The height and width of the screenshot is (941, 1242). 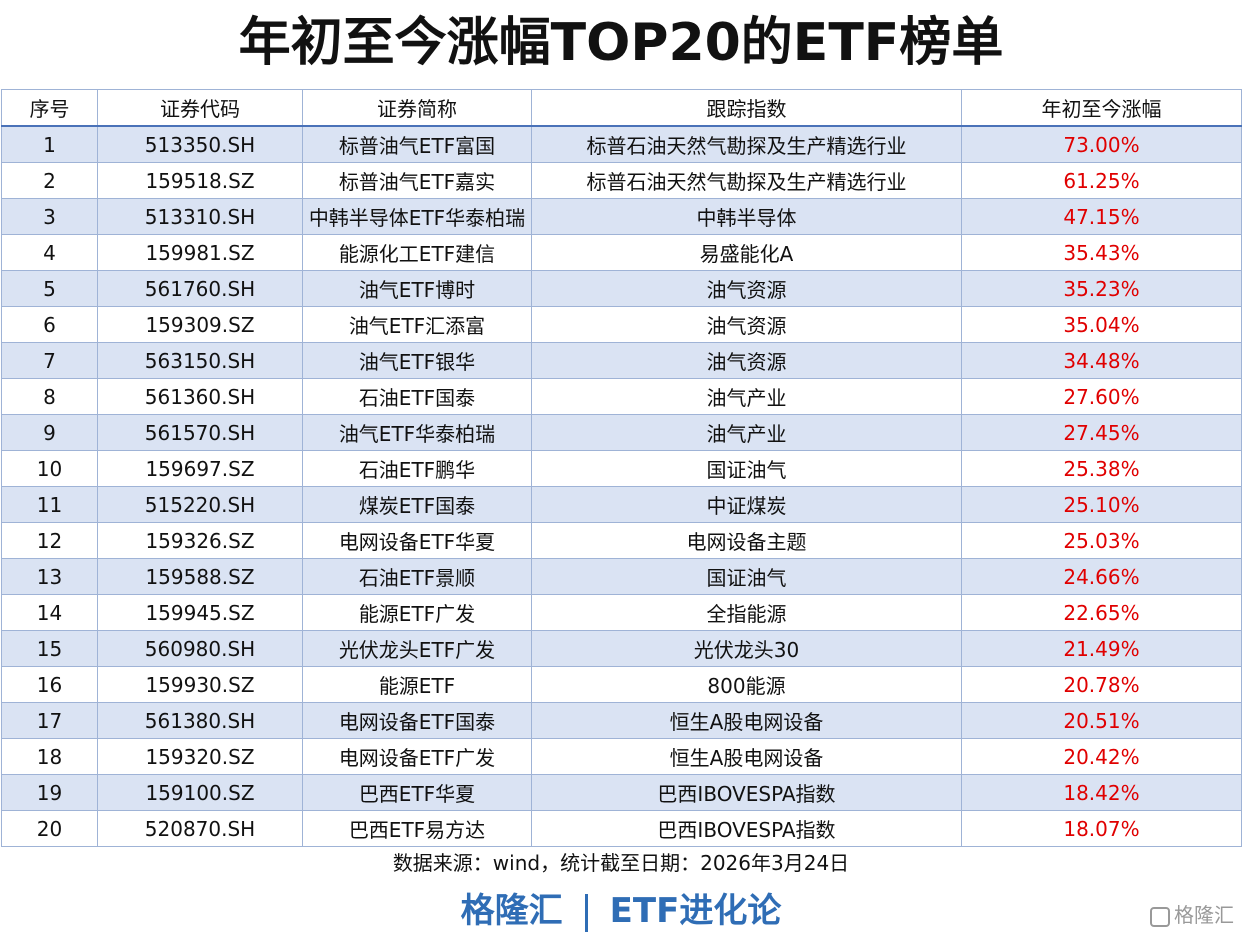 I want to click on table-row: 9 561570.SH 油气ETF华泰柏瑞 油气产业 27.45%, so click(x=621, y=432).